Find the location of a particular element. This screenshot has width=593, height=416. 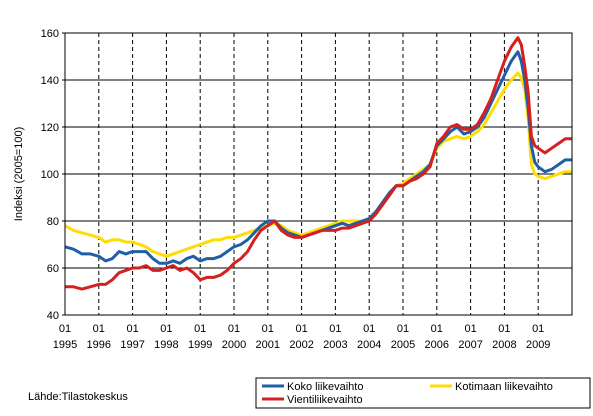

y-tick-label: 40 is located at coordinates (53, 316).